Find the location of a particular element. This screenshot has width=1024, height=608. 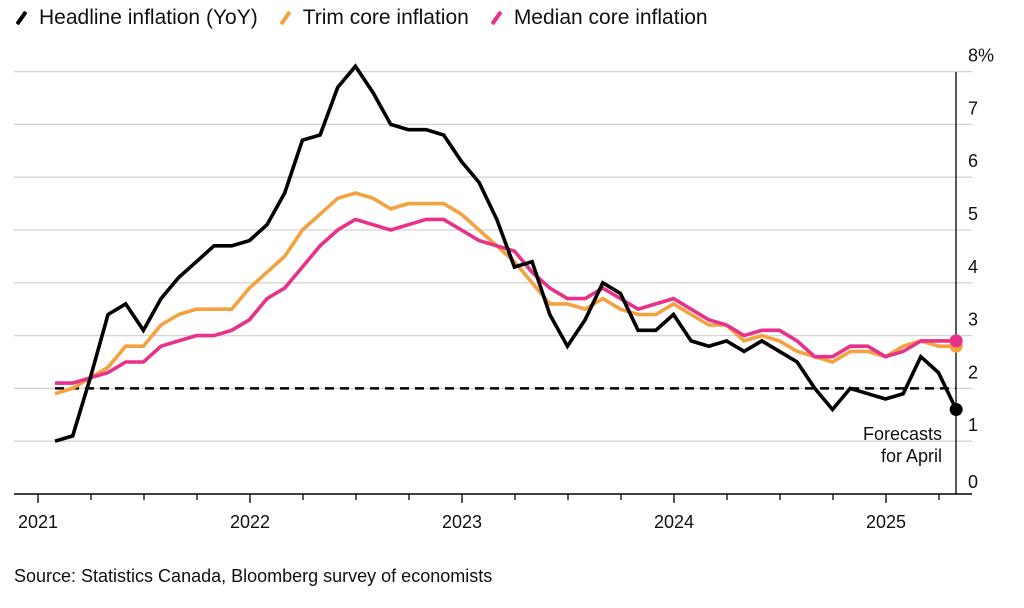

y-tick-label-6: 6 is located at coordinates (973, 161).